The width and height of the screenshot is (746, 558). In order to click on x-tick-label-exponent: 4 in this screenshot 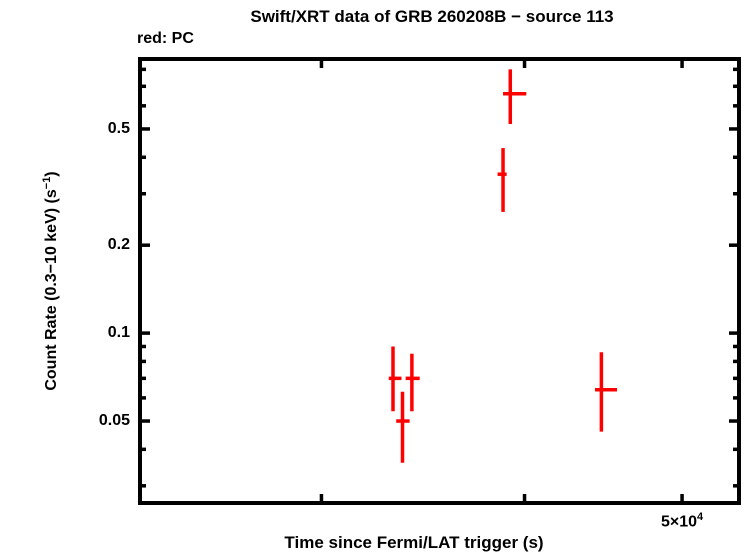, I will do `click(700, 517)`.